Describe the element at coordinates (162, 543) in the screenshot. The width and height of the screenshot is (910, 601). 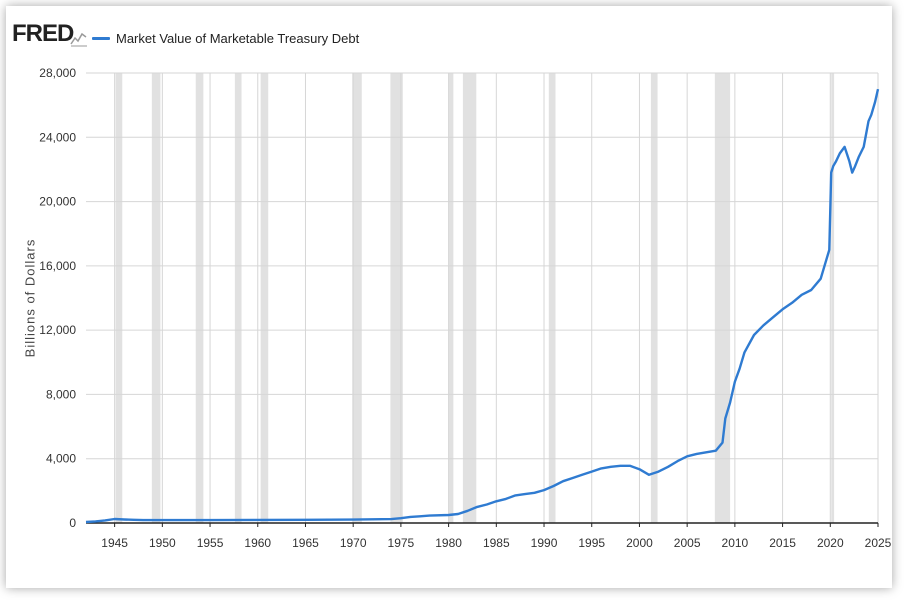
I see `x-tick-label: 1950` at that location.